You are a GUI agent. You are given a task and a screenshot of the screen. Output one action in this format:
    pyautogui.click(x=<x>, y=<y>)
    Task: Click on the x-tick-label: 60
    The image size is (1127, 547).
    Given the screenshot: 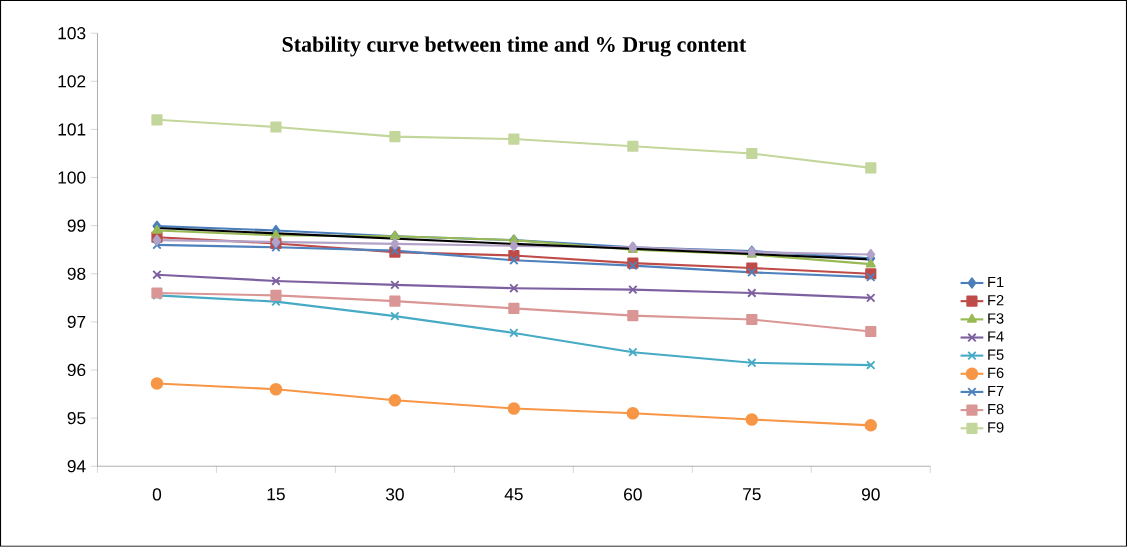 What is the action you would take?
    pyautogui.click(x=633, y=494)
    